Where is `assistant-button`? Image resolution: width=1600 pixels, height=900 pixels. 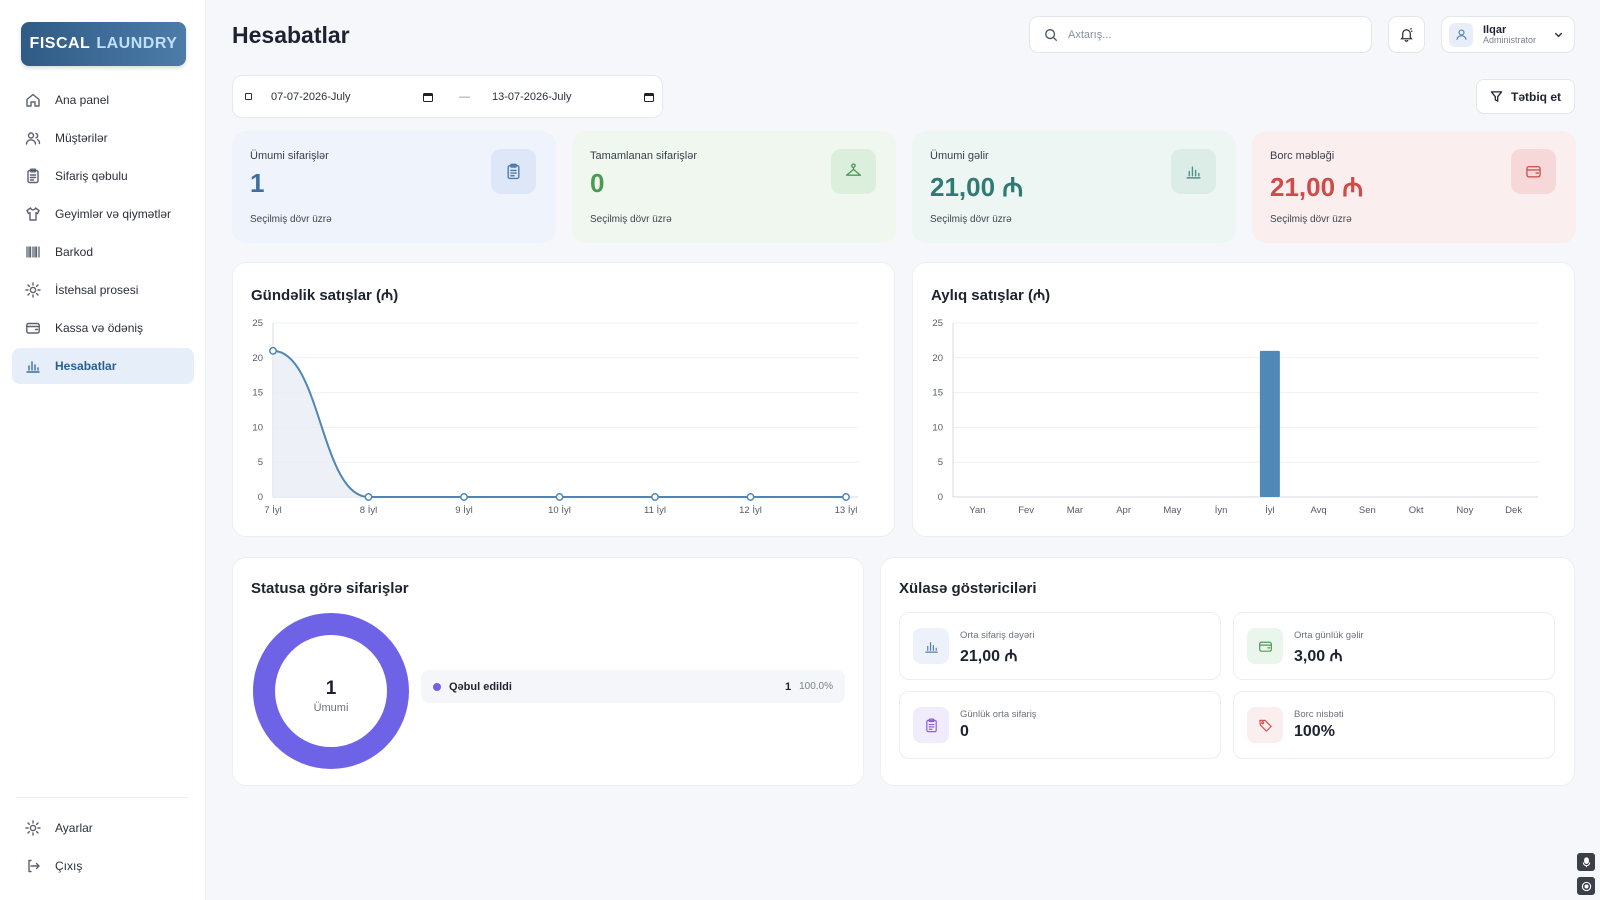 assistant-button is located at coordinates (1586, 886).